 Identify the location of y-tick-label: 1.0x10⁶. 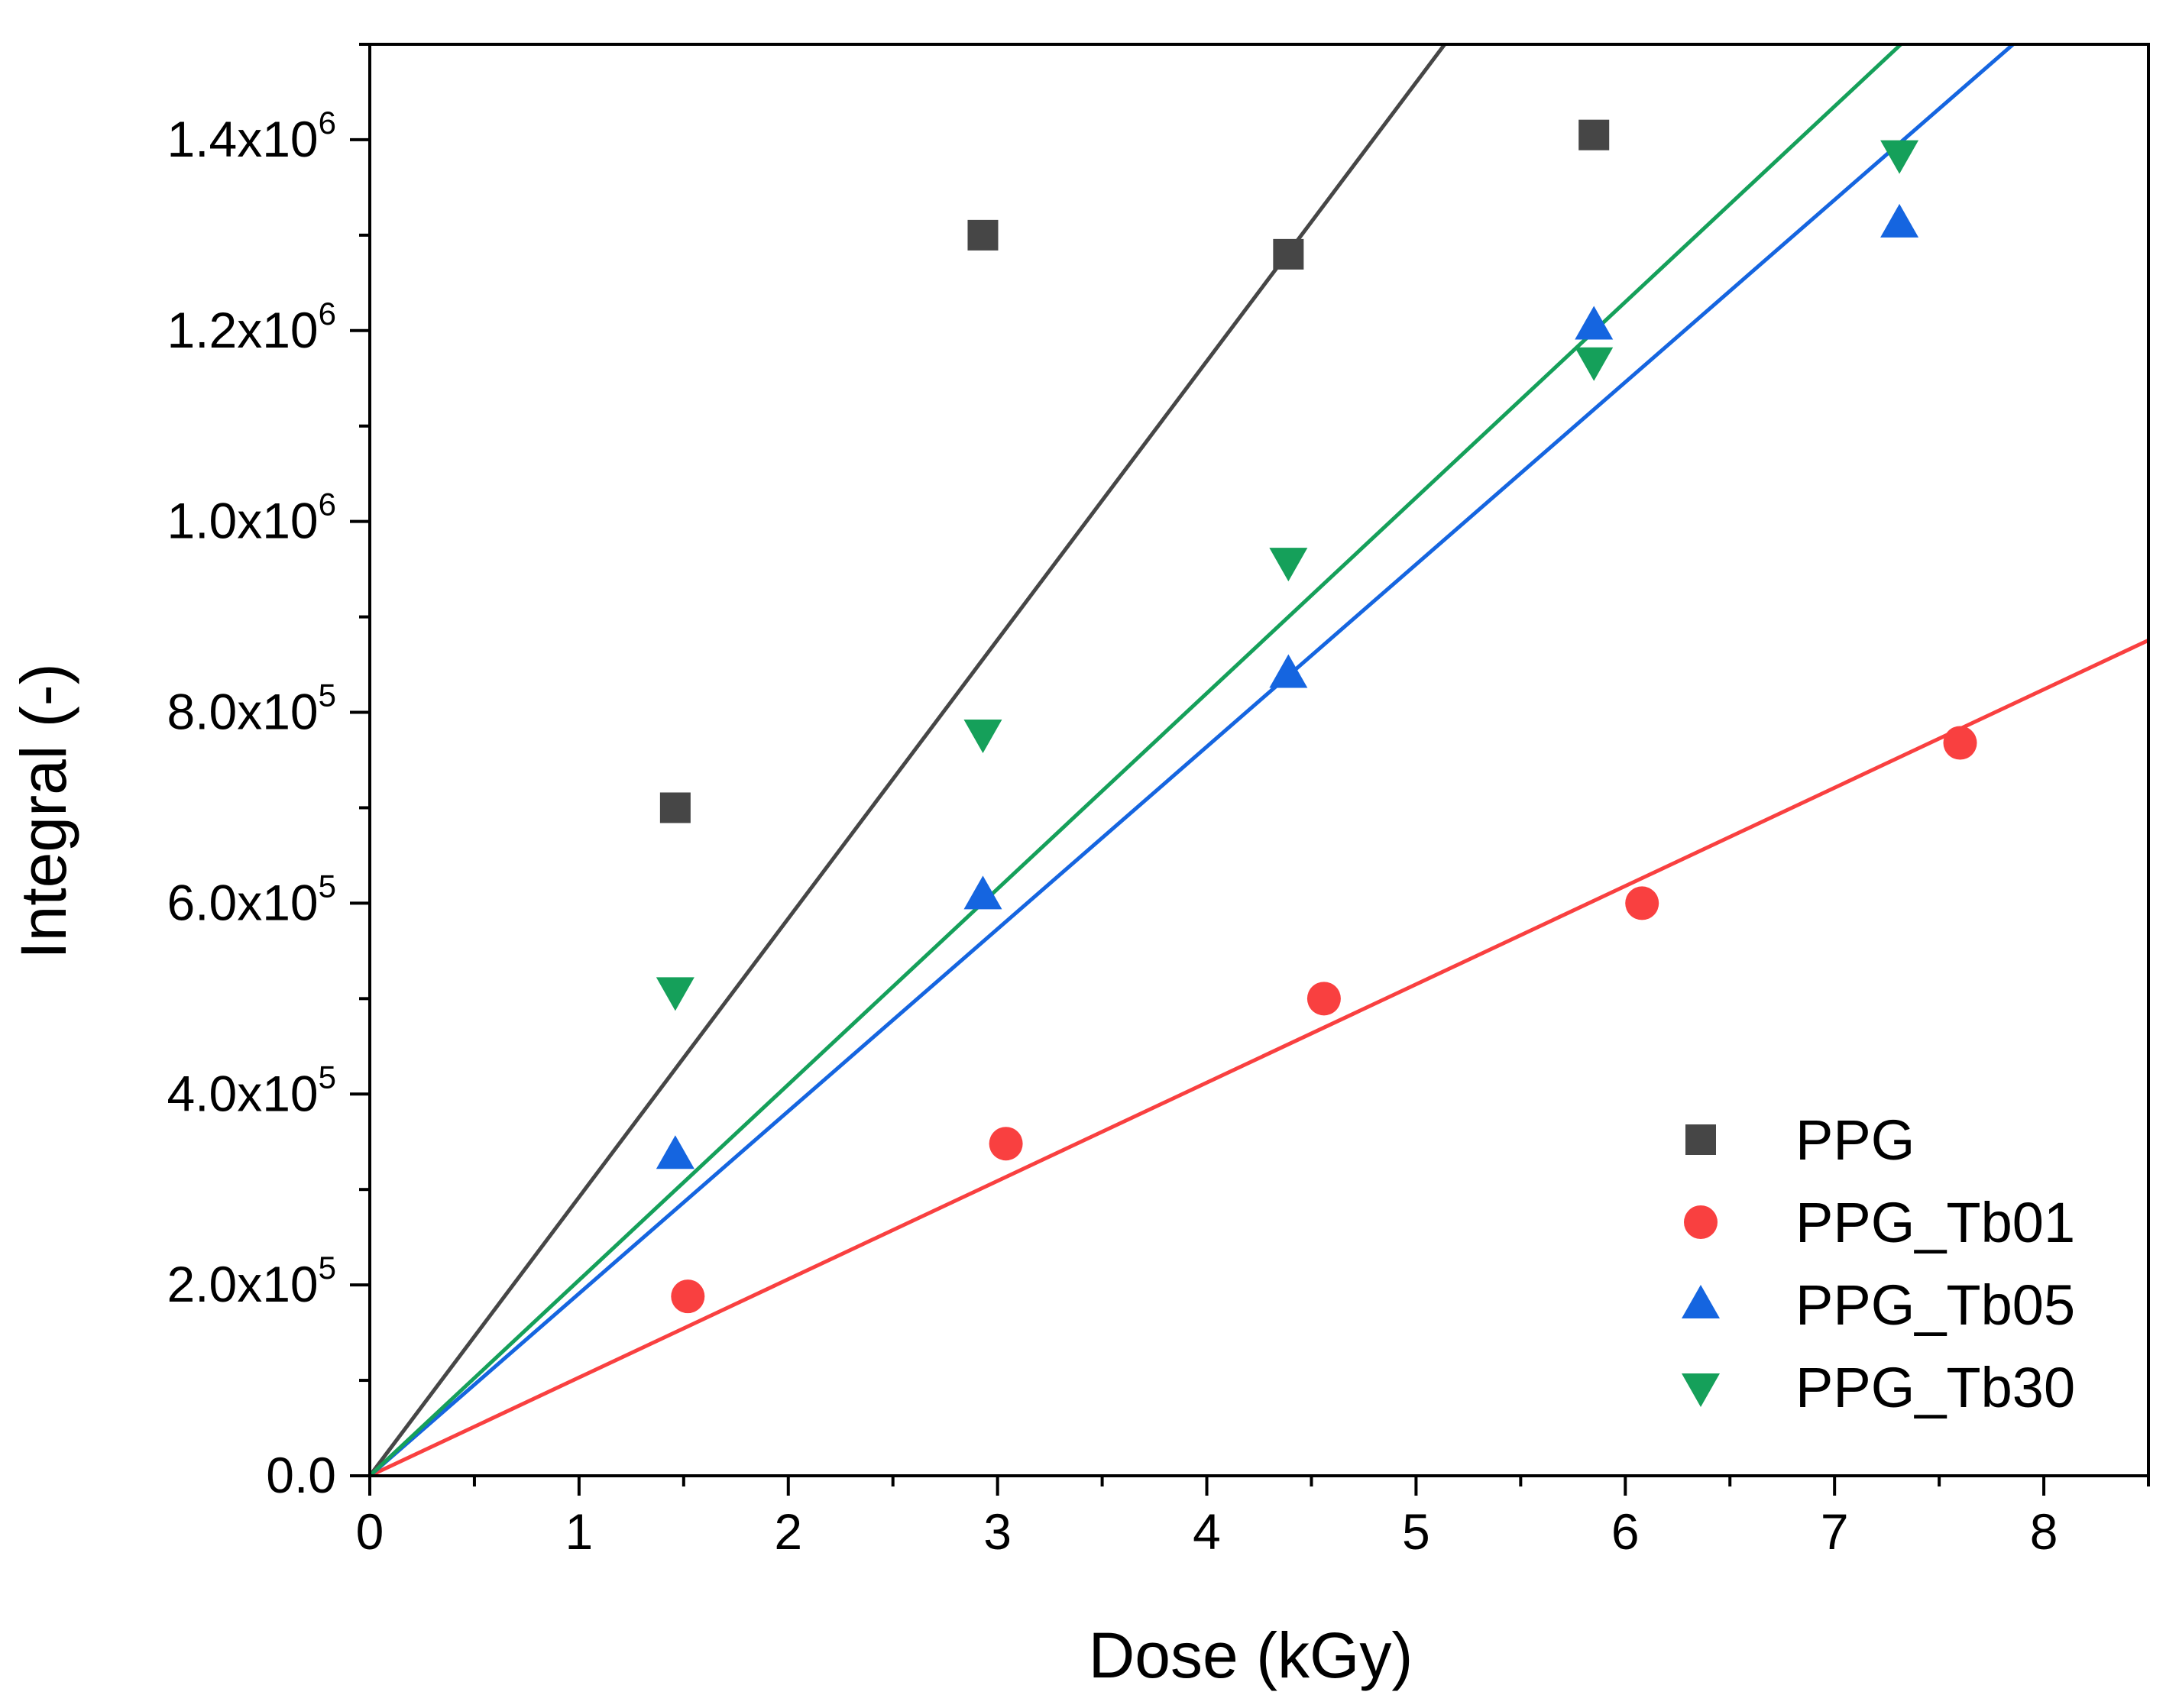
(251, 518).